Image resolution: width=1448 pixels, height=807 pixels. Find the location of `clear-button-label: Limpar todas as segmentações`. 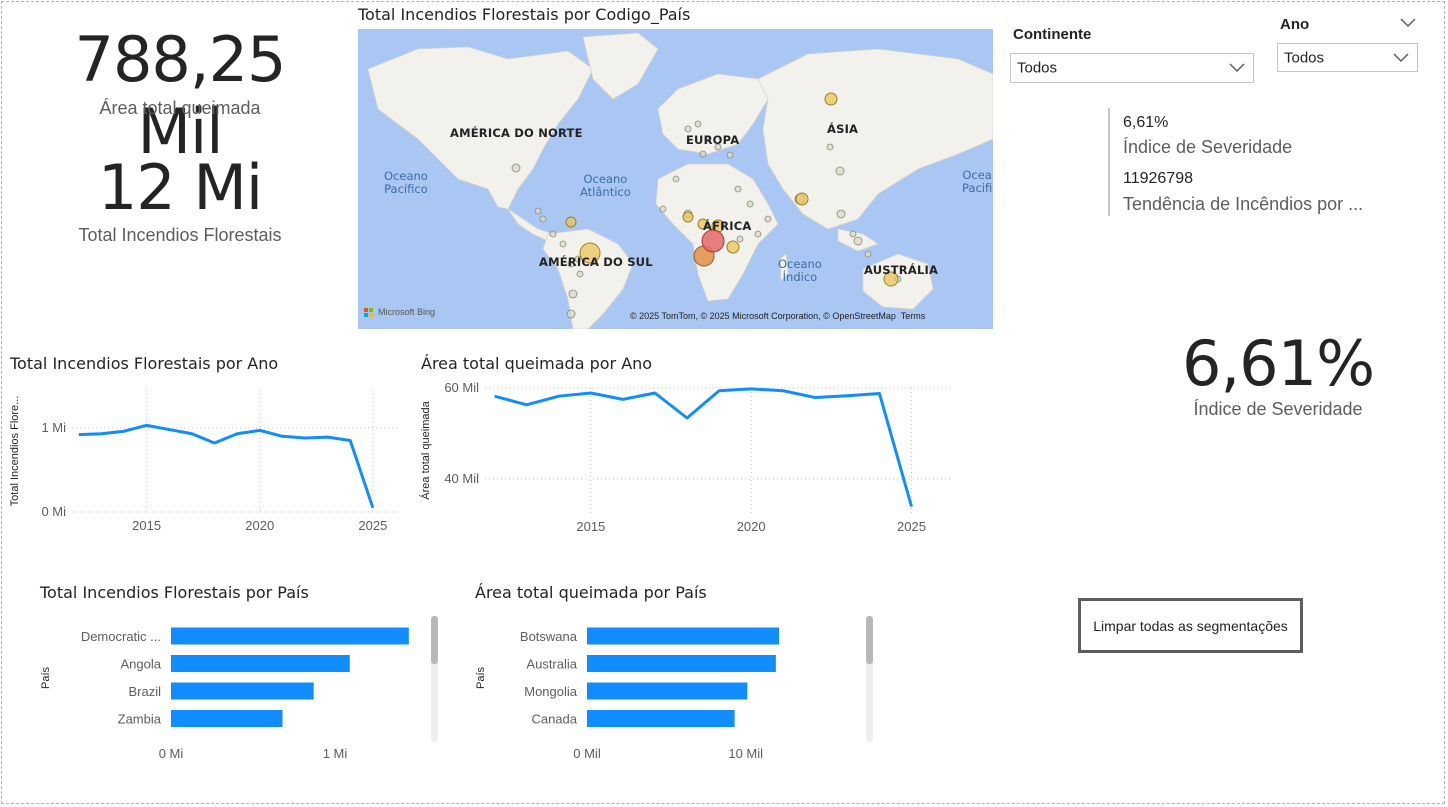

clear-button-label: Limpar todas as segmentações is located at coordinates (1190, 625).